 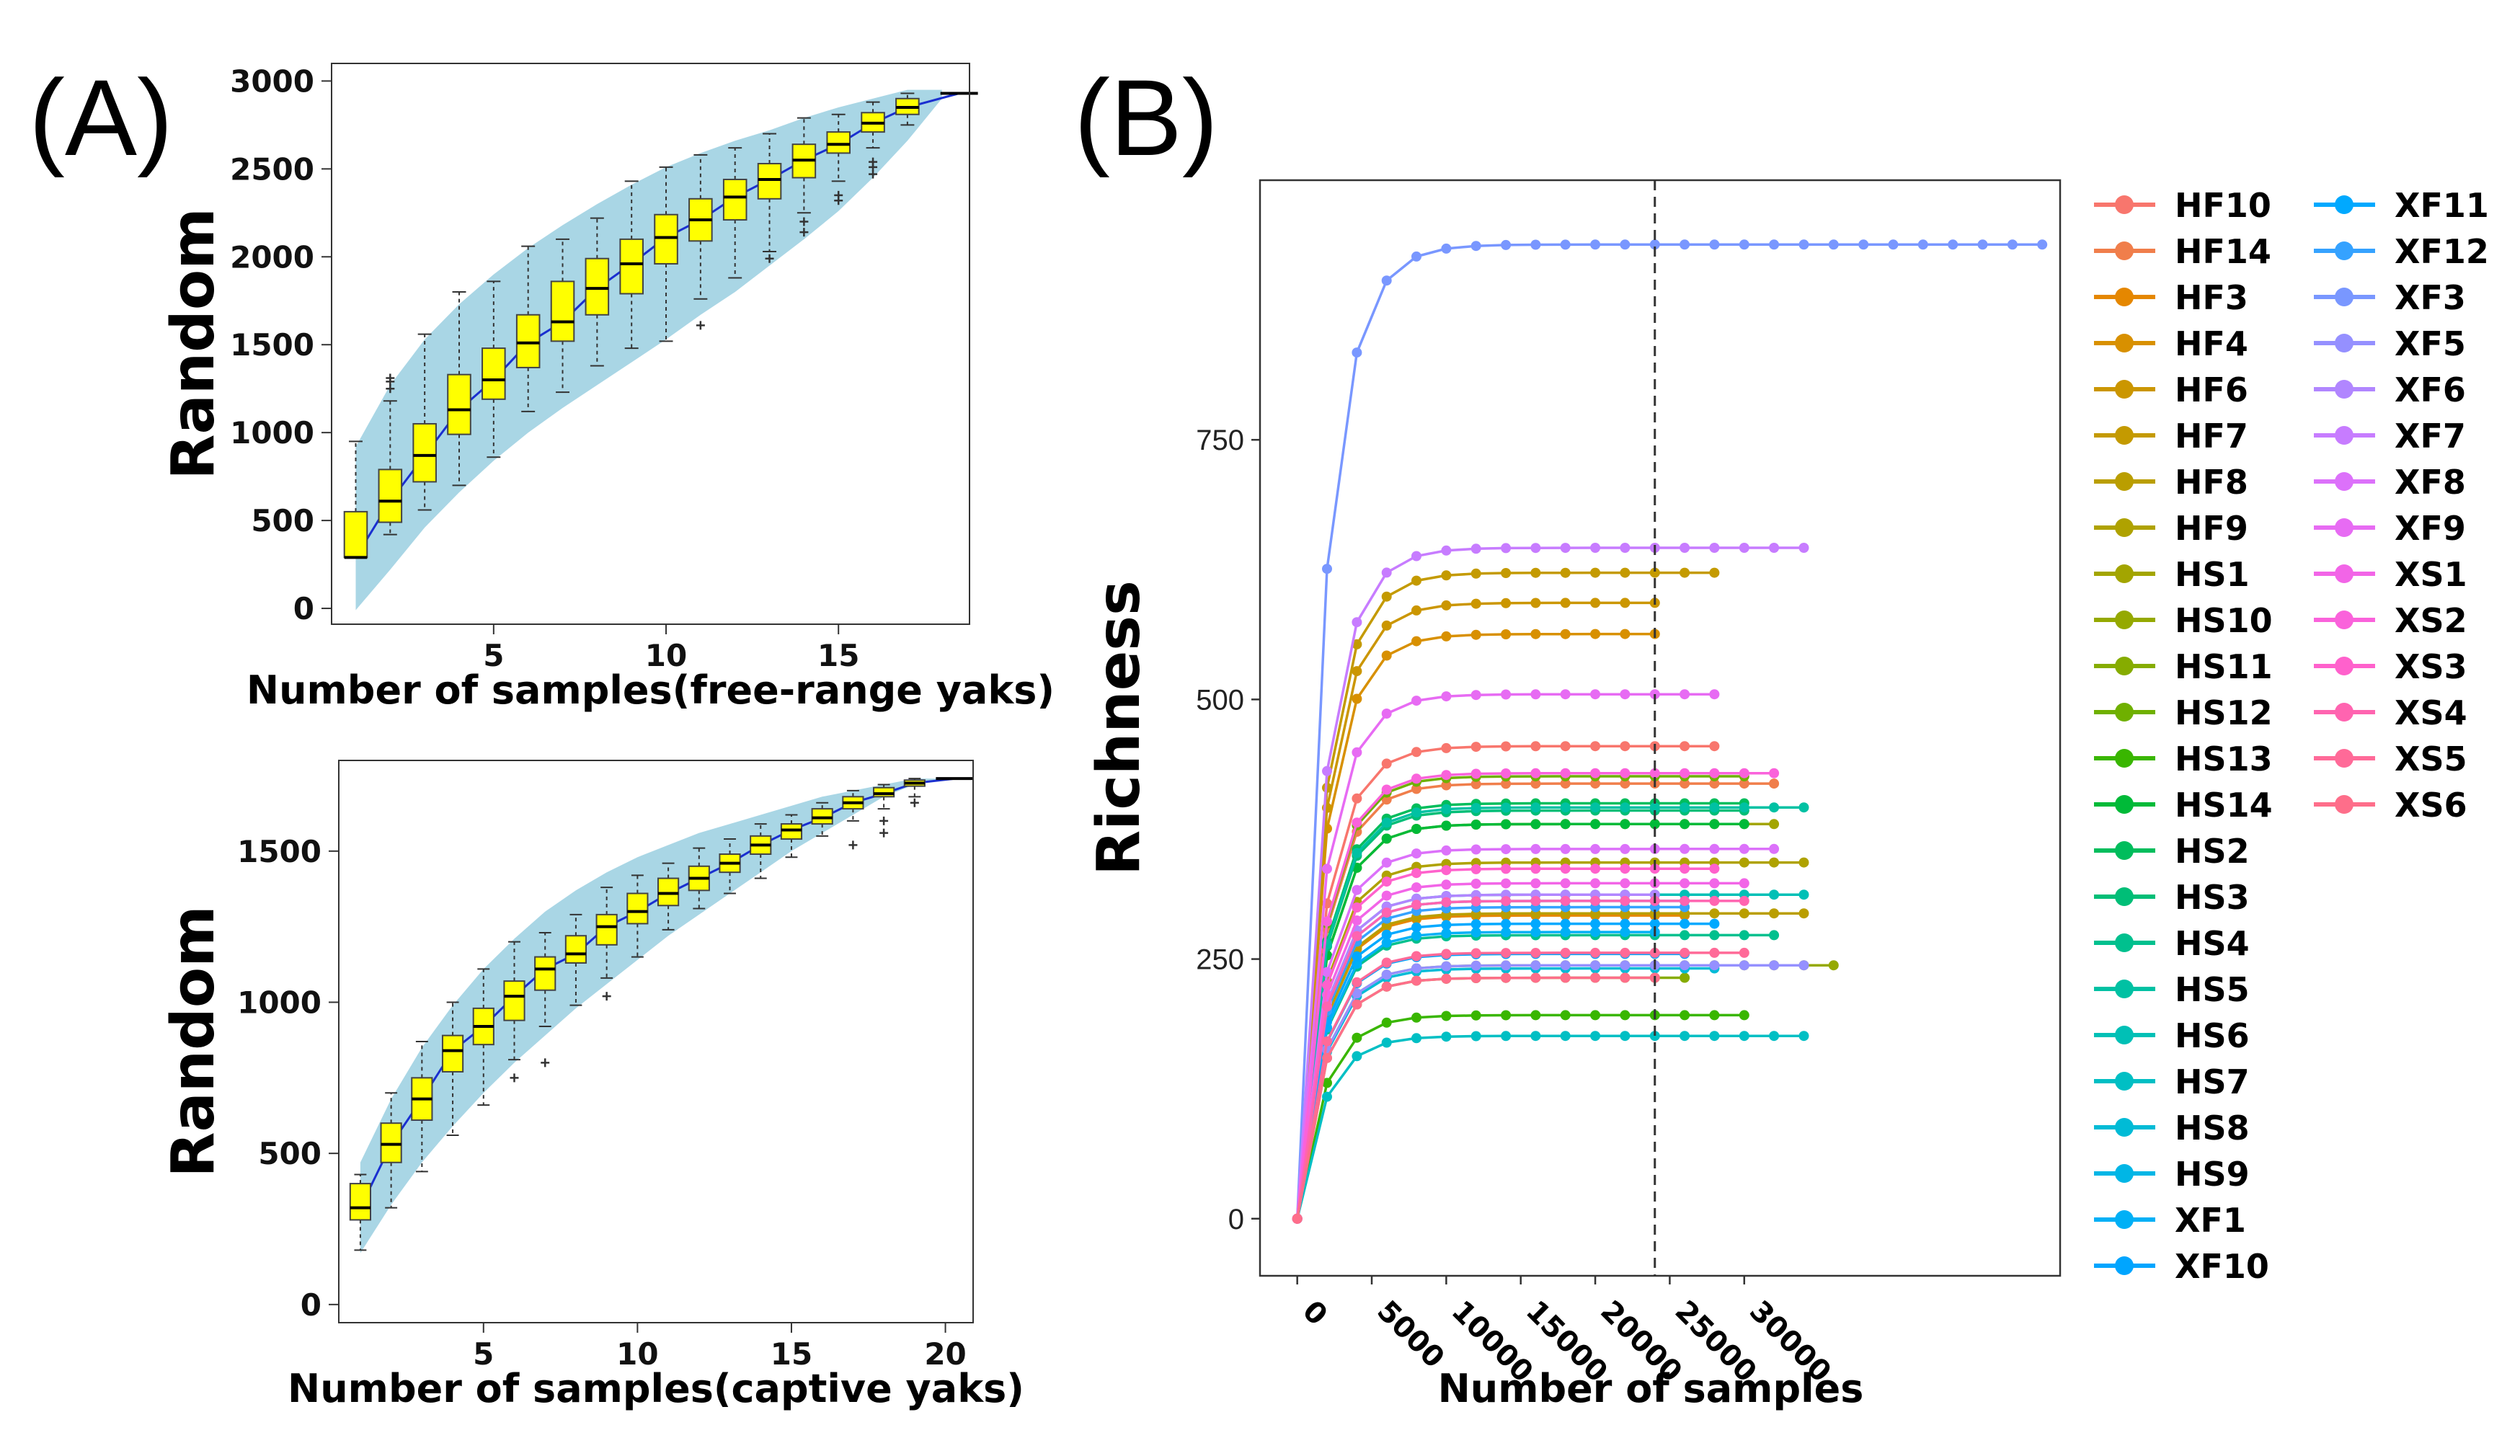 What do you see at coordinates (1519, 1116) in the screenshot?
I see `series-line-hs13` at bounding box center [1519, 1116].